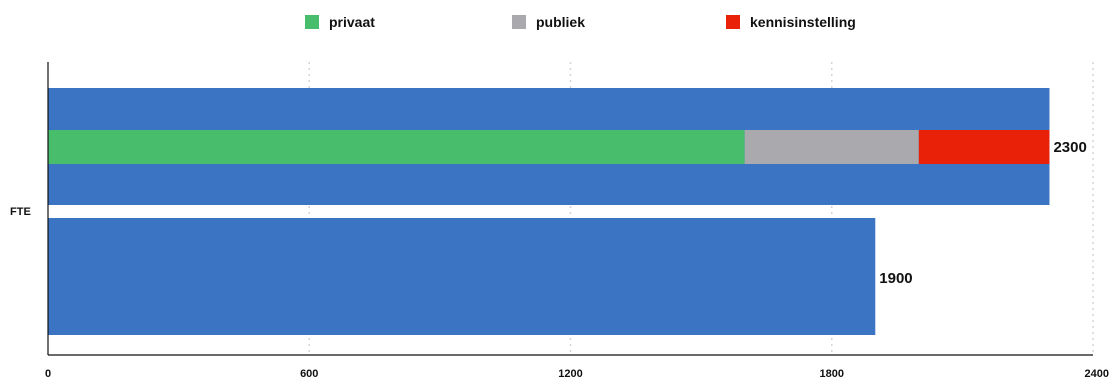 Image resolution: width=1111 pixels, height=383 pixels. Describe the element at coordinates (519, 22) in the screenshot. I see `legend-swatch-publiek` at that location.